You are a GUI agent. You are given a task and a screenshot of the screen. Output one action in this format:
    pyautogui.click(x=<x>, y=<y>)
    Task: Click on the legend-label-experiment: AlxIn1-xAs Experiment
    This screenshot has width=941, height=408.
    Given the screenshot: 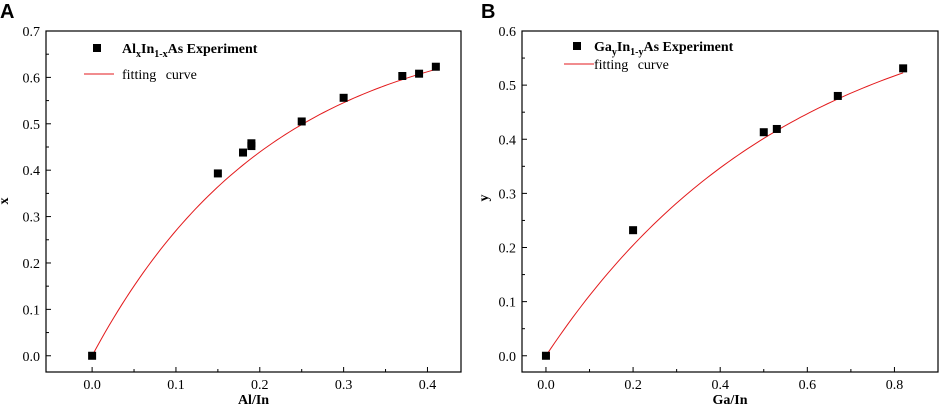 What is the action you would take?
    pyautogui.click(x=190, y=51)
    